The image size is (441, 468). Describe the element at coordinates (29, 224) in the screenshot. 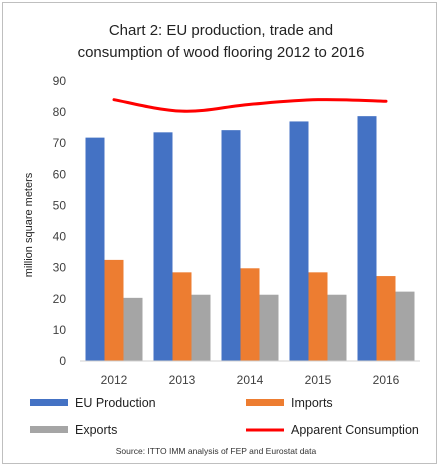

I see `y-axis-label: million square meters` at that location.